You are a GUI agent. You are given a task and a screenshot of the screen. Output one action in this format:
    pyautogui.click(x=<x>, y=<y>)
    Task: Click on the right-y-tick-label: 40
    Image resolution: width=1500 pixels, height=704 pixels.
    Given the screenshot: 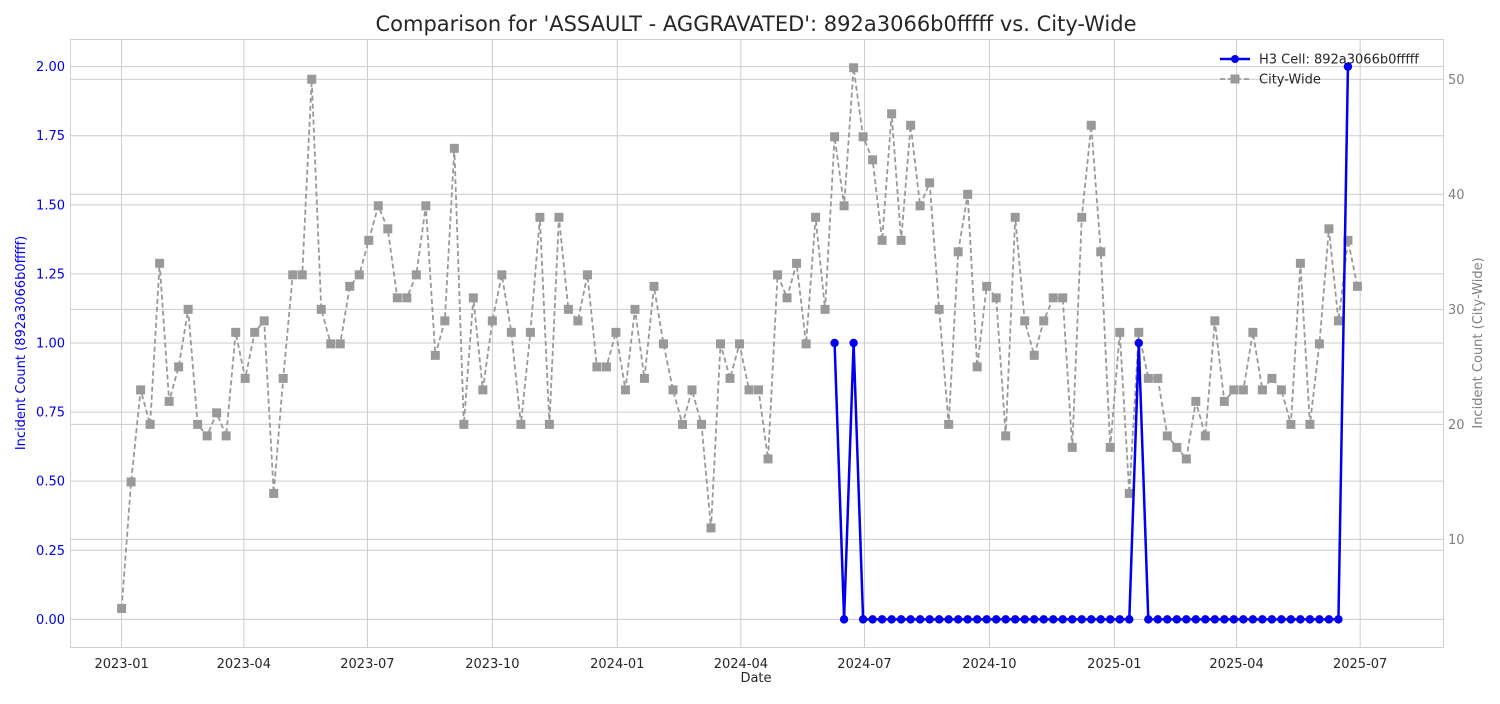 What is the action you would take?
    pyautogui.click(x=1456, y=195)
    